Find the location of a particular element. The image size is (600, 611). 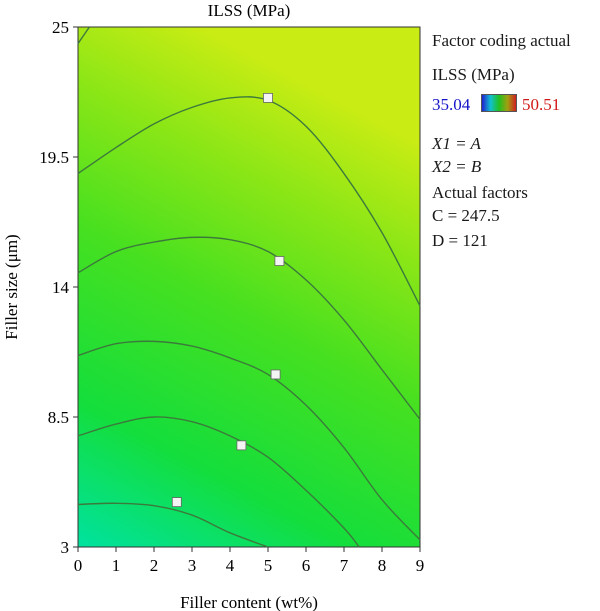

y-axis: 3 8.5 14 19.5 25 is located at coordinates (58, 287).